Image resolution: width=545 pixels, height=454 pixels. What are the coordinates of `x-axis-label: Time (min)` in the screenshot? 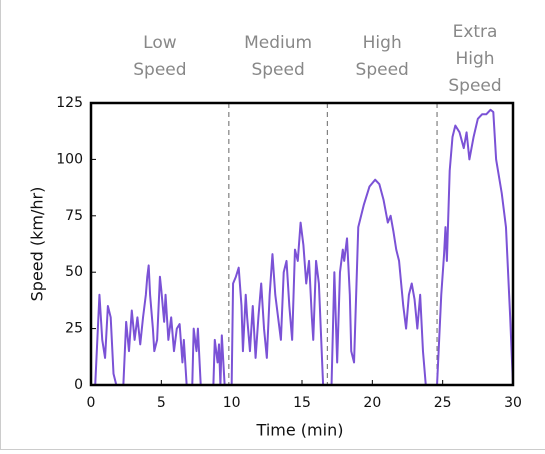 It's located at (300, 430).